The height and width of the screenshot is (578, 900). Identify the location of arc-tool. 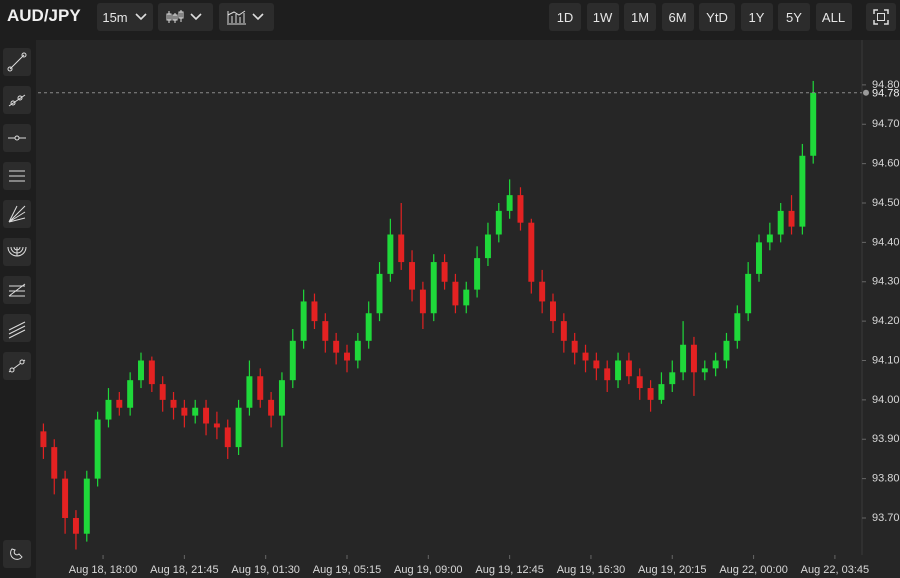
(17, 252).